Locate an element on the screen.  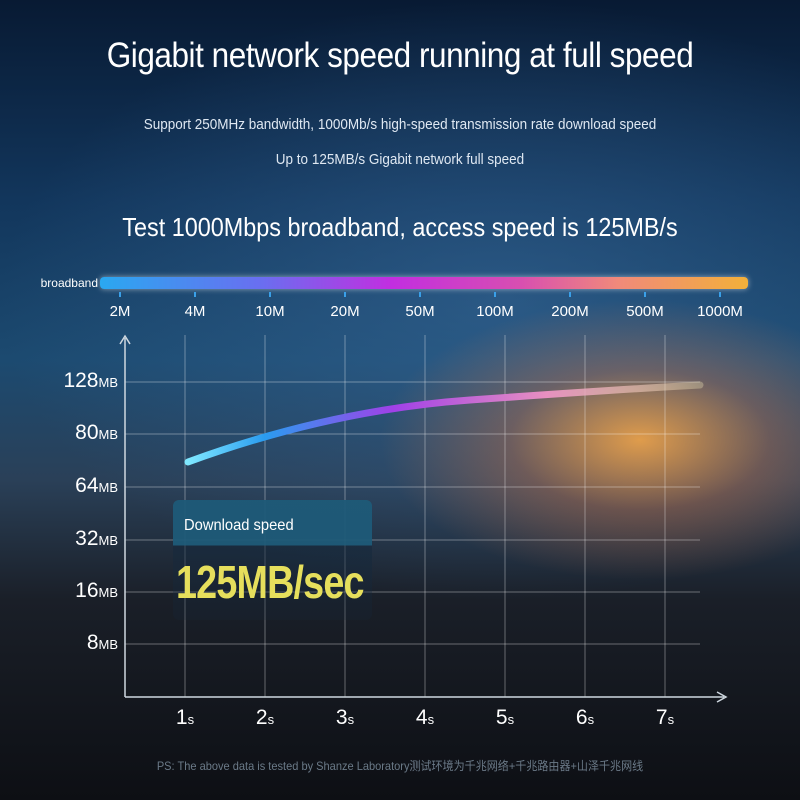
y-axis-label: 80MB is located at coordinates (59, 433).